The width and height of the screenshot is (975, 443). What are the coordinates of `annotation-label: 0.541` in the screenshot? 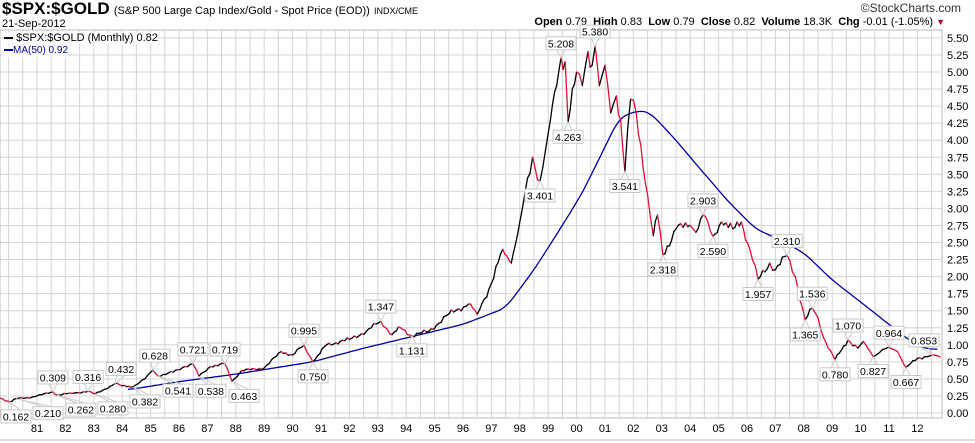 It's located at (178, 392).